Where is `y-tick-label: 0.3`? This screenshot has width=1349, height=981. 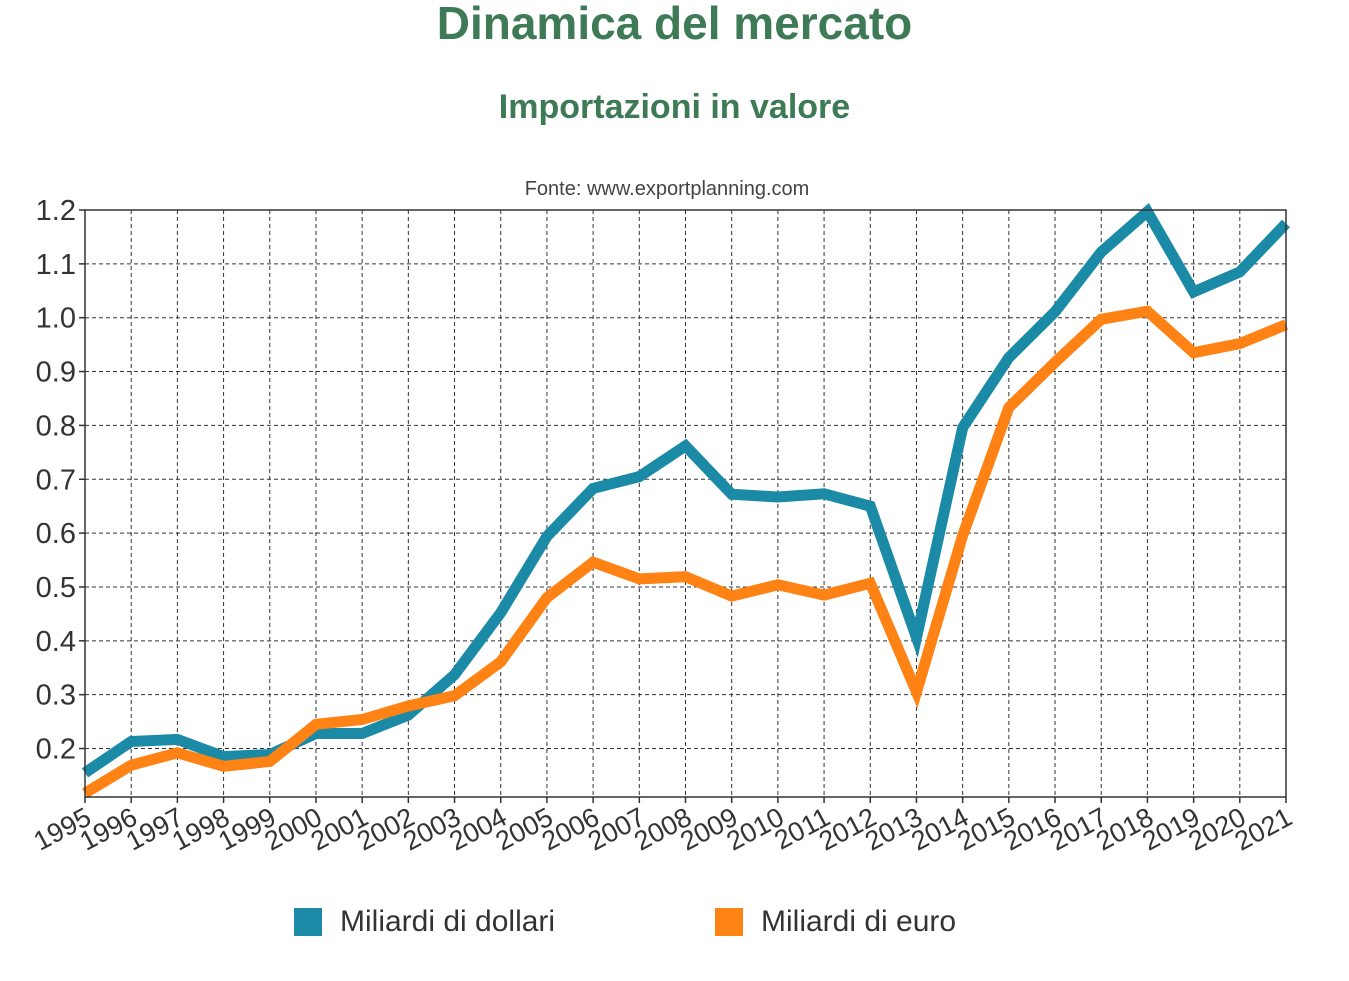 y-tick-label: 0.3 is located at coordinates (56, 696).